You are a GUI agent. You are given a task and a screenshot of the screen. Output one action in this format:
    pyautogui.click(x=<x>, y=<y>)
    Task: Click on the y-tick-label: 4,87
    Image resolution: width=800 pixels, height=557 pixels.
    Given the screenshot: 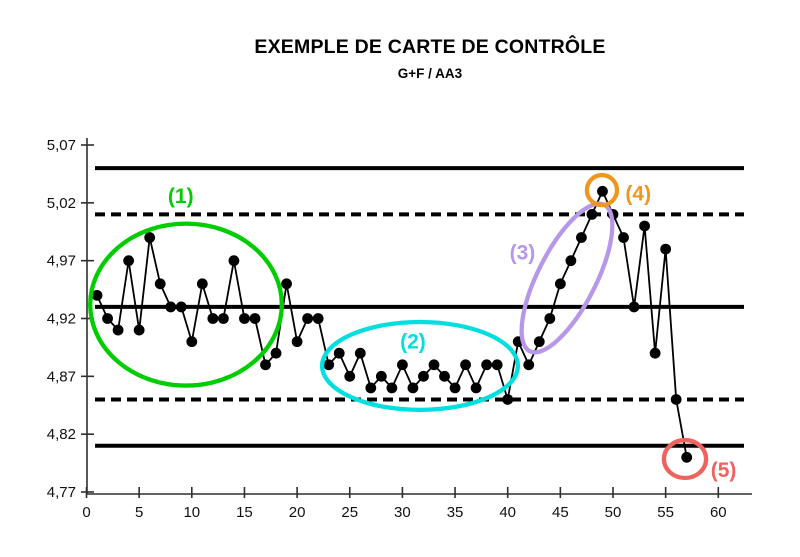 What is the action you would take?
    pyautogui.click(x=61, y=376)
    